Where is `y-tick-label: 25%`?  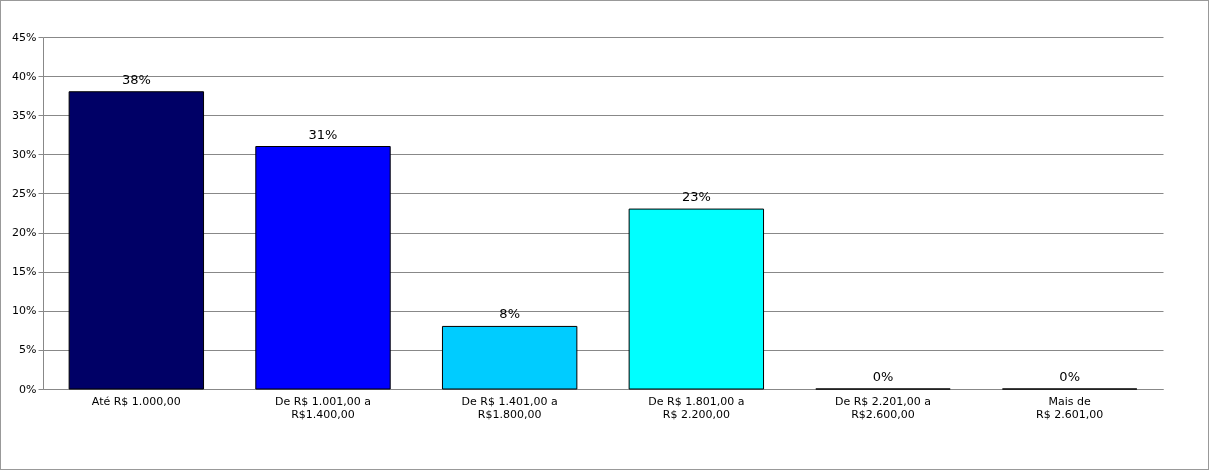
y-tick-label: 25% is located at coordinates (24, 193).